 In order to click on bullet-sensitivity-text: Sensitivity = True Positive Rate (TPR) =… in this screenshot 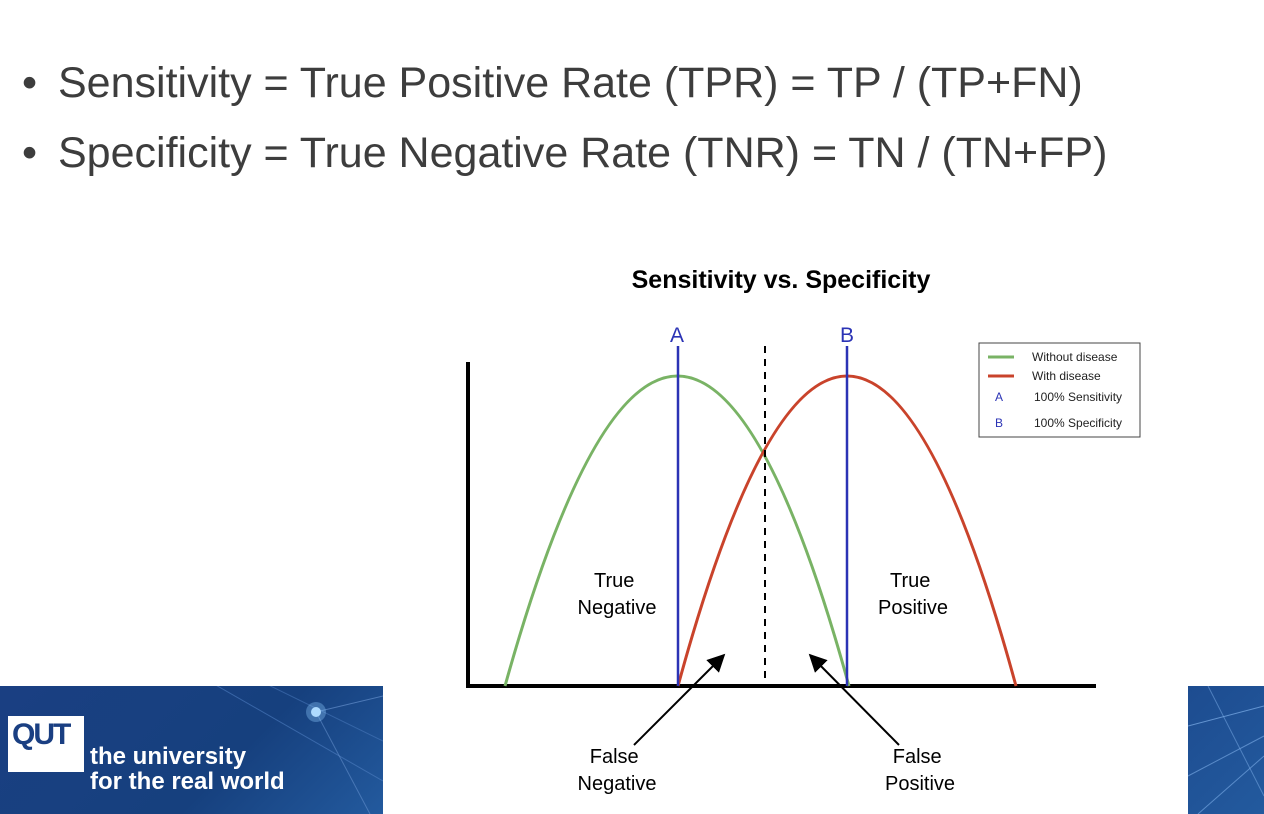, I will do `click(570, 83)`.